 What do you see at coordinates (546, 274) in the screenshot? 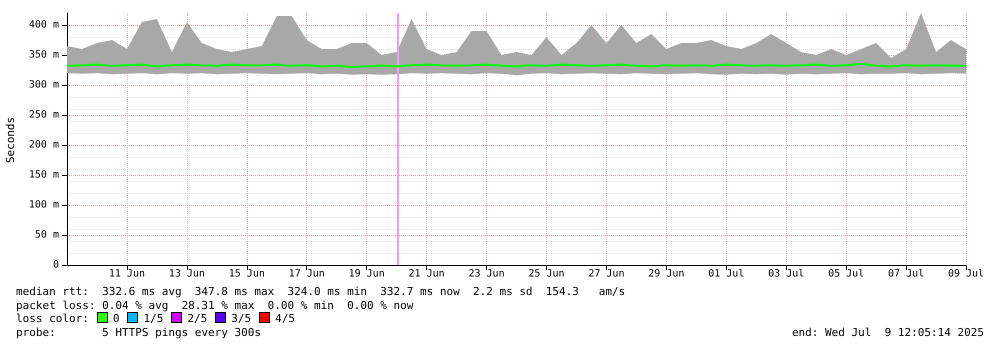
I see `x-tick-label: 25 Jun` at bounding box center [546, 274].